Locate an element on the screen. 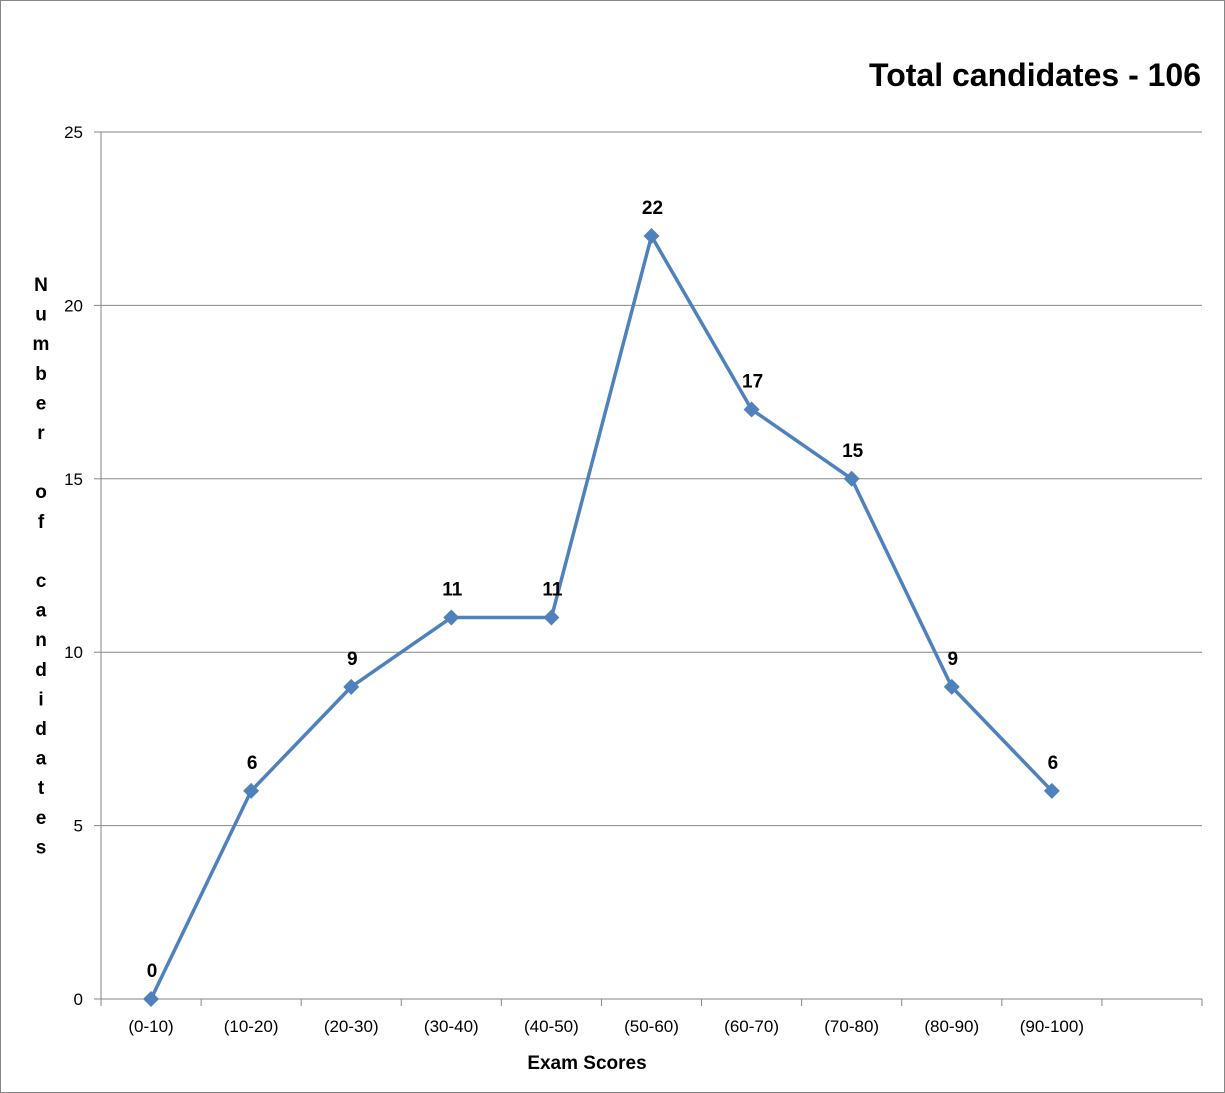  y-axis-title-letter: n is located at coordinates (41, 640).